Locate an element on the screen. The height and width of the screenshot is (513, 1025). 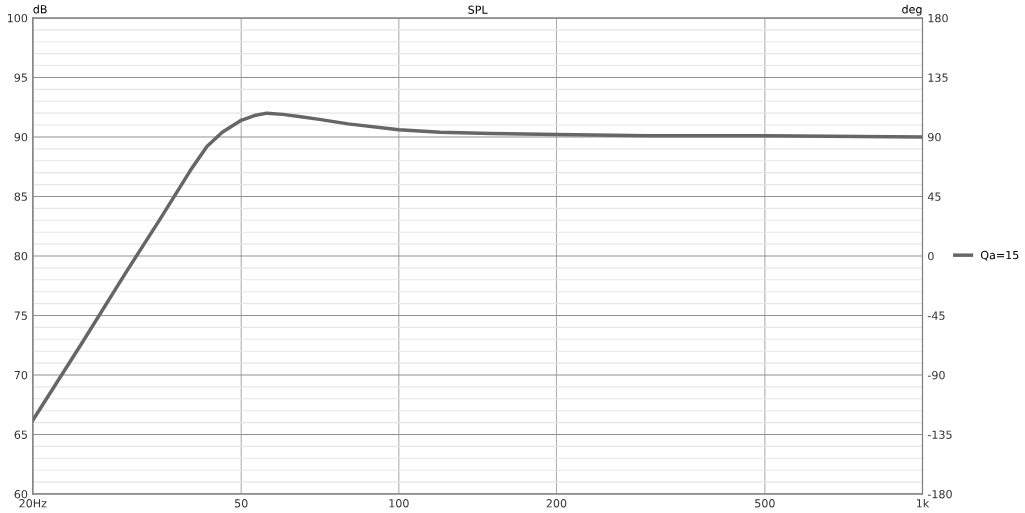
y2-tick-label: -135 is located at coordinates (939, 434).